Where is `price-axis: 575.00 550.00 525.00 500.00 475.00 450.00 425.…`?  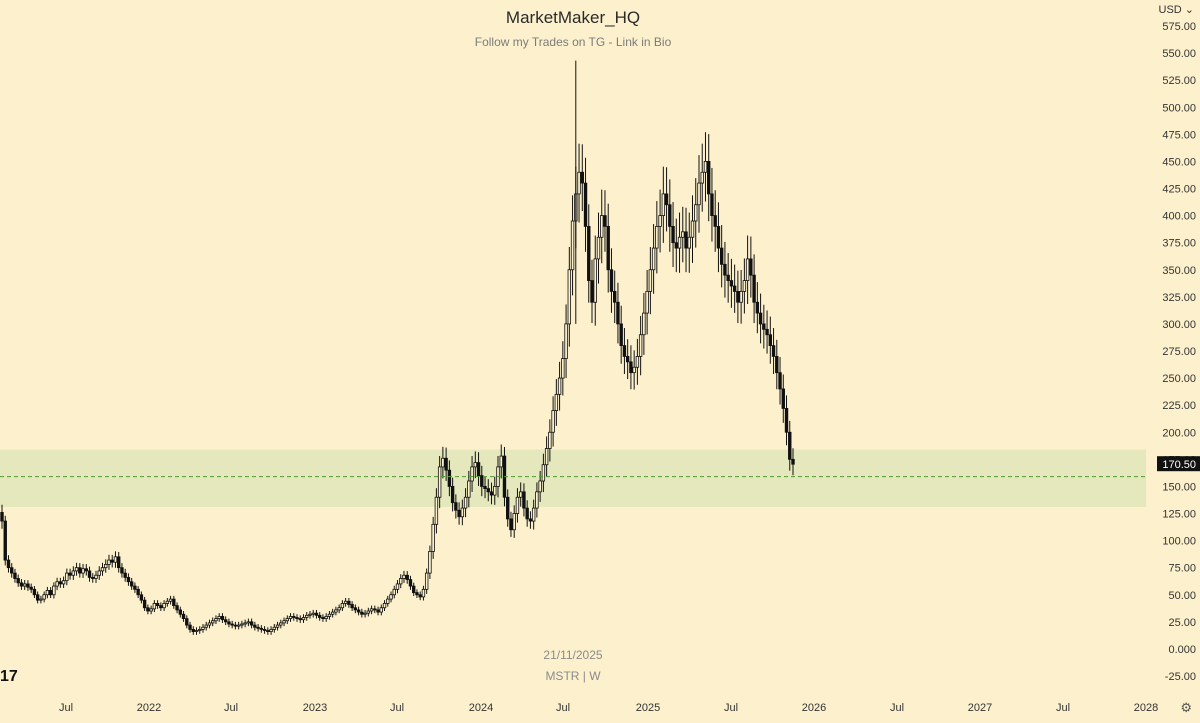
price-axis: 575.00 550.00 525.00 500.00 475.00 450.00 425.… is located at coordinates (1178, 352).